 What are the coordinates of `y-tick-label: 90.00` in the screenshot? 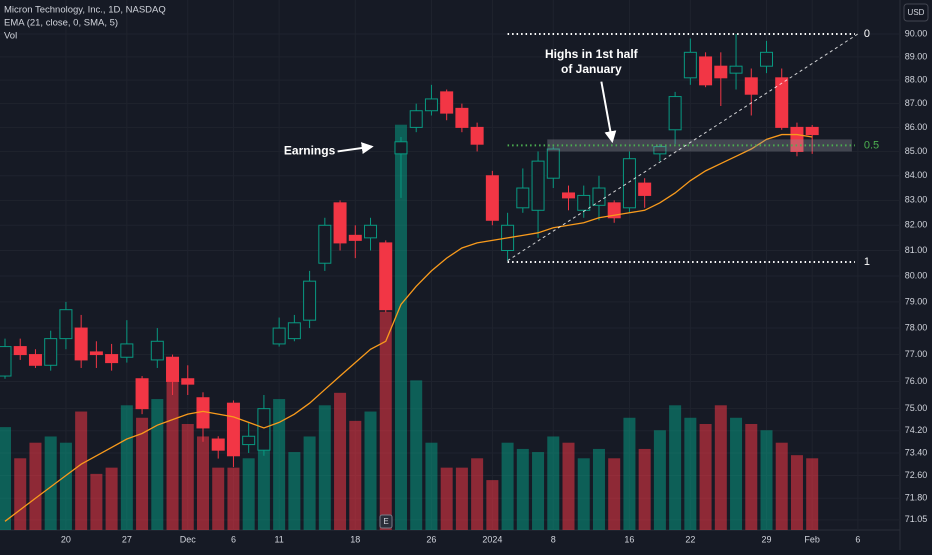 It's located at (916, 33).